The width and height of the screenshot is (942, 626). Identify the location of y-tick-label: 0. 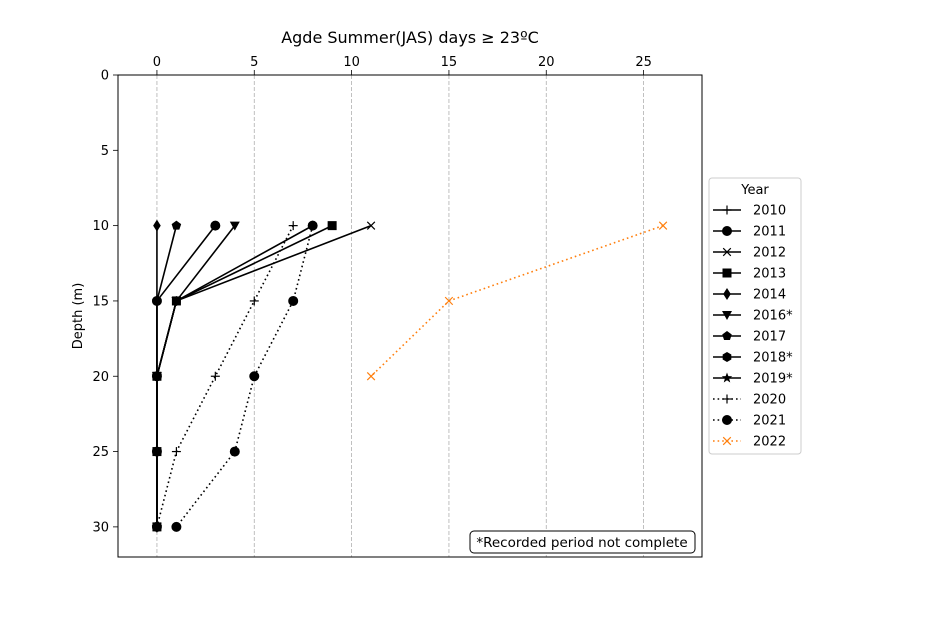
(105, 76).